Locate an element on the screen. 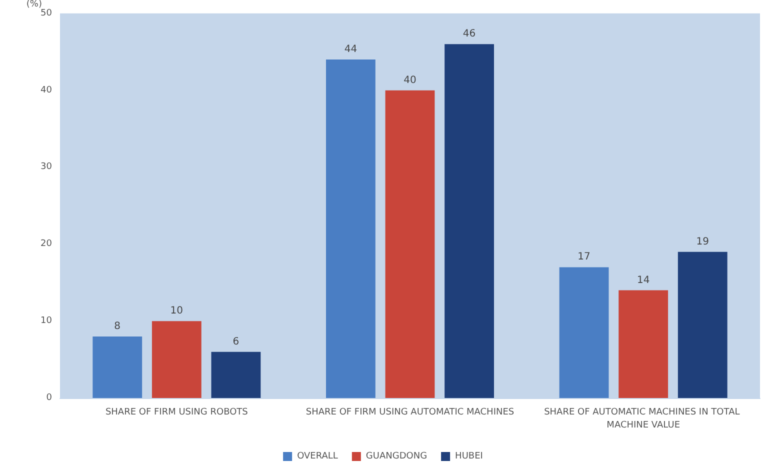  y-tick-label: 0 is located at coordinates (49, 398).